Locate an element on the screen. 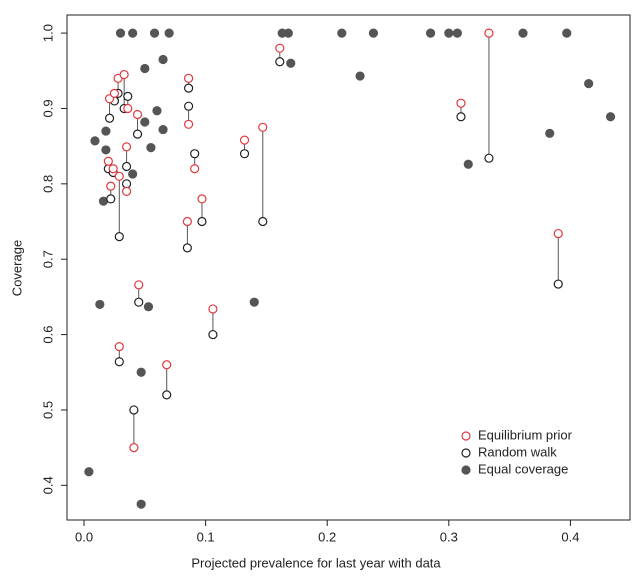 The width and height of the screenshot is (632, 580). legend-label: Equilibrium prior is located at coordinates (525, 434).